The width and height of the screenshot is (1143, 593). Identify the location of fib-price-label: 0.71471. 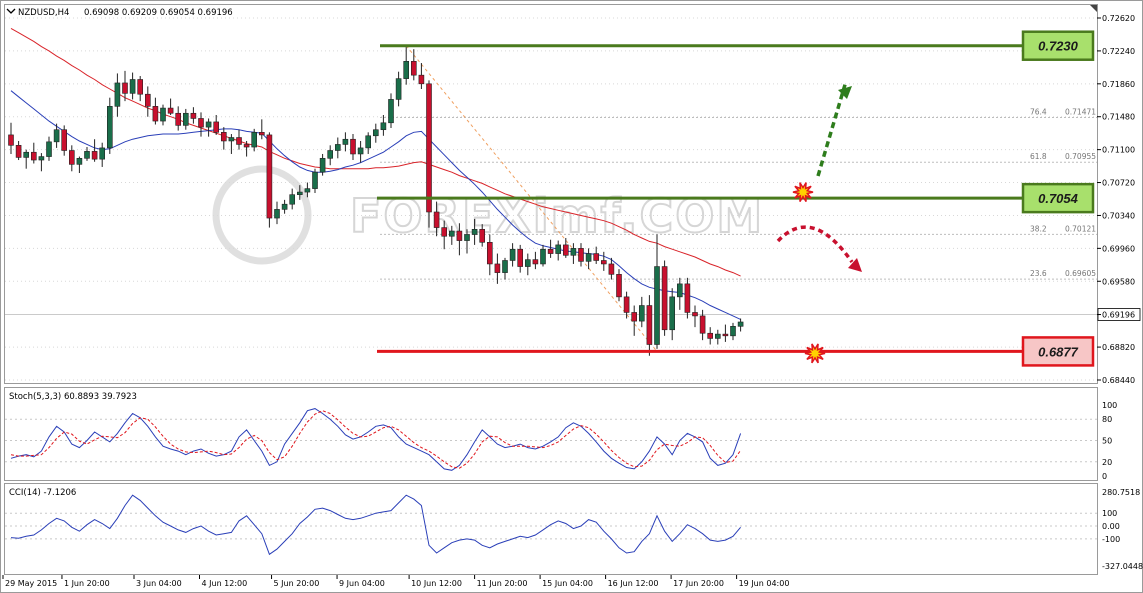
(1080, 112).